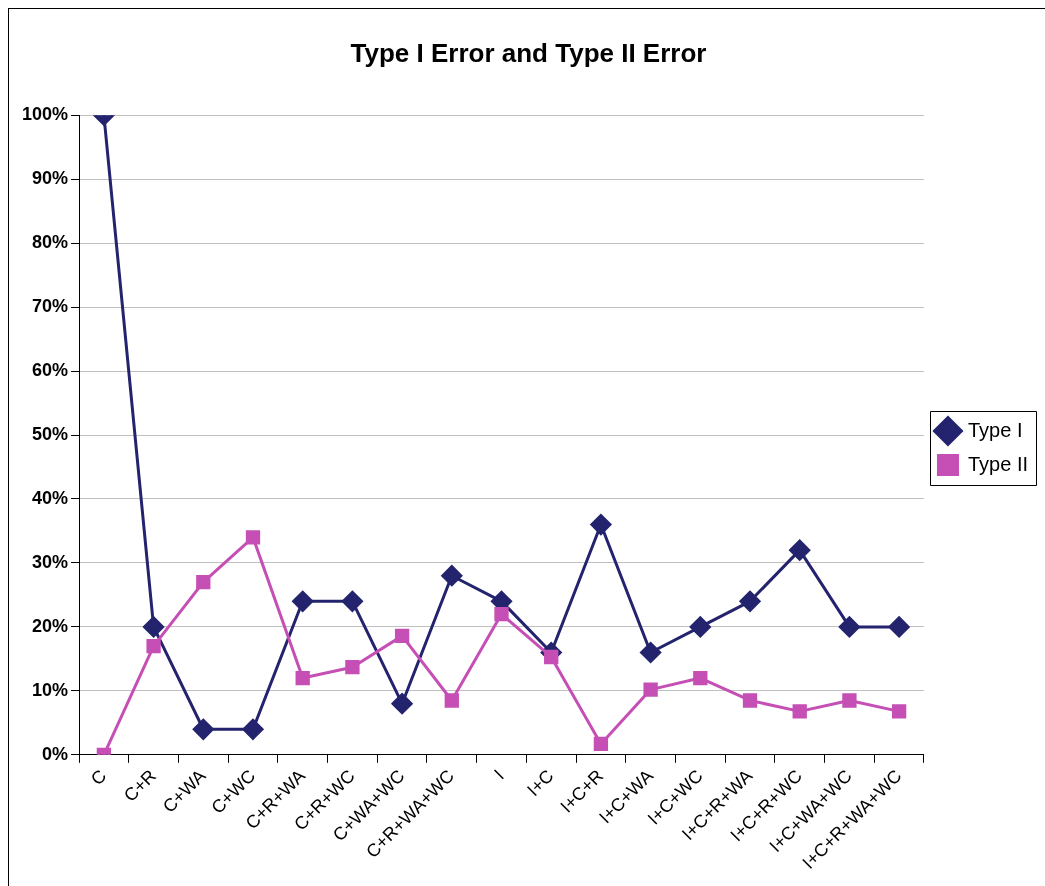 The height and width of the screenshot is (886, 1045). What do you see at coordinates (528, 52) in the screenshot?
I see `chart-title: Type I Error and Type II Error` at bounding box center [528, 52].